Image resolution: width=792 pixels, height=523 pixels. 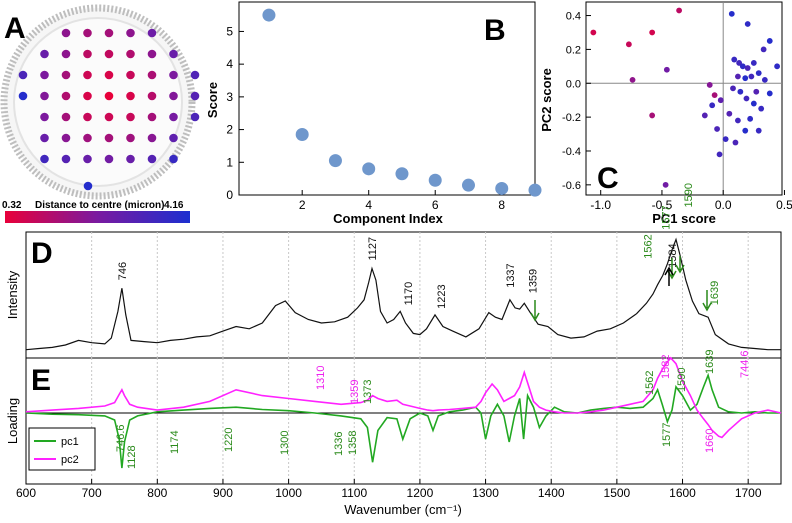 What do you see at coordinates (365, 118) in the screenshot?
I see `panel-b-axes: 2 4 6 8 0 1 2 3 4 5` at bounding box center [365, 118].